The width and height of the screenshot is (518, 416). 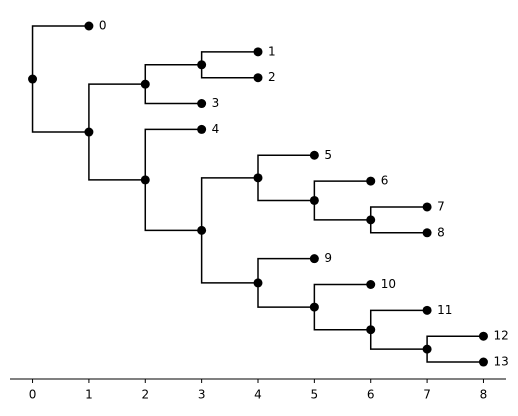 I want to click on x-tick-label: 3, so click(x=202, y=395).